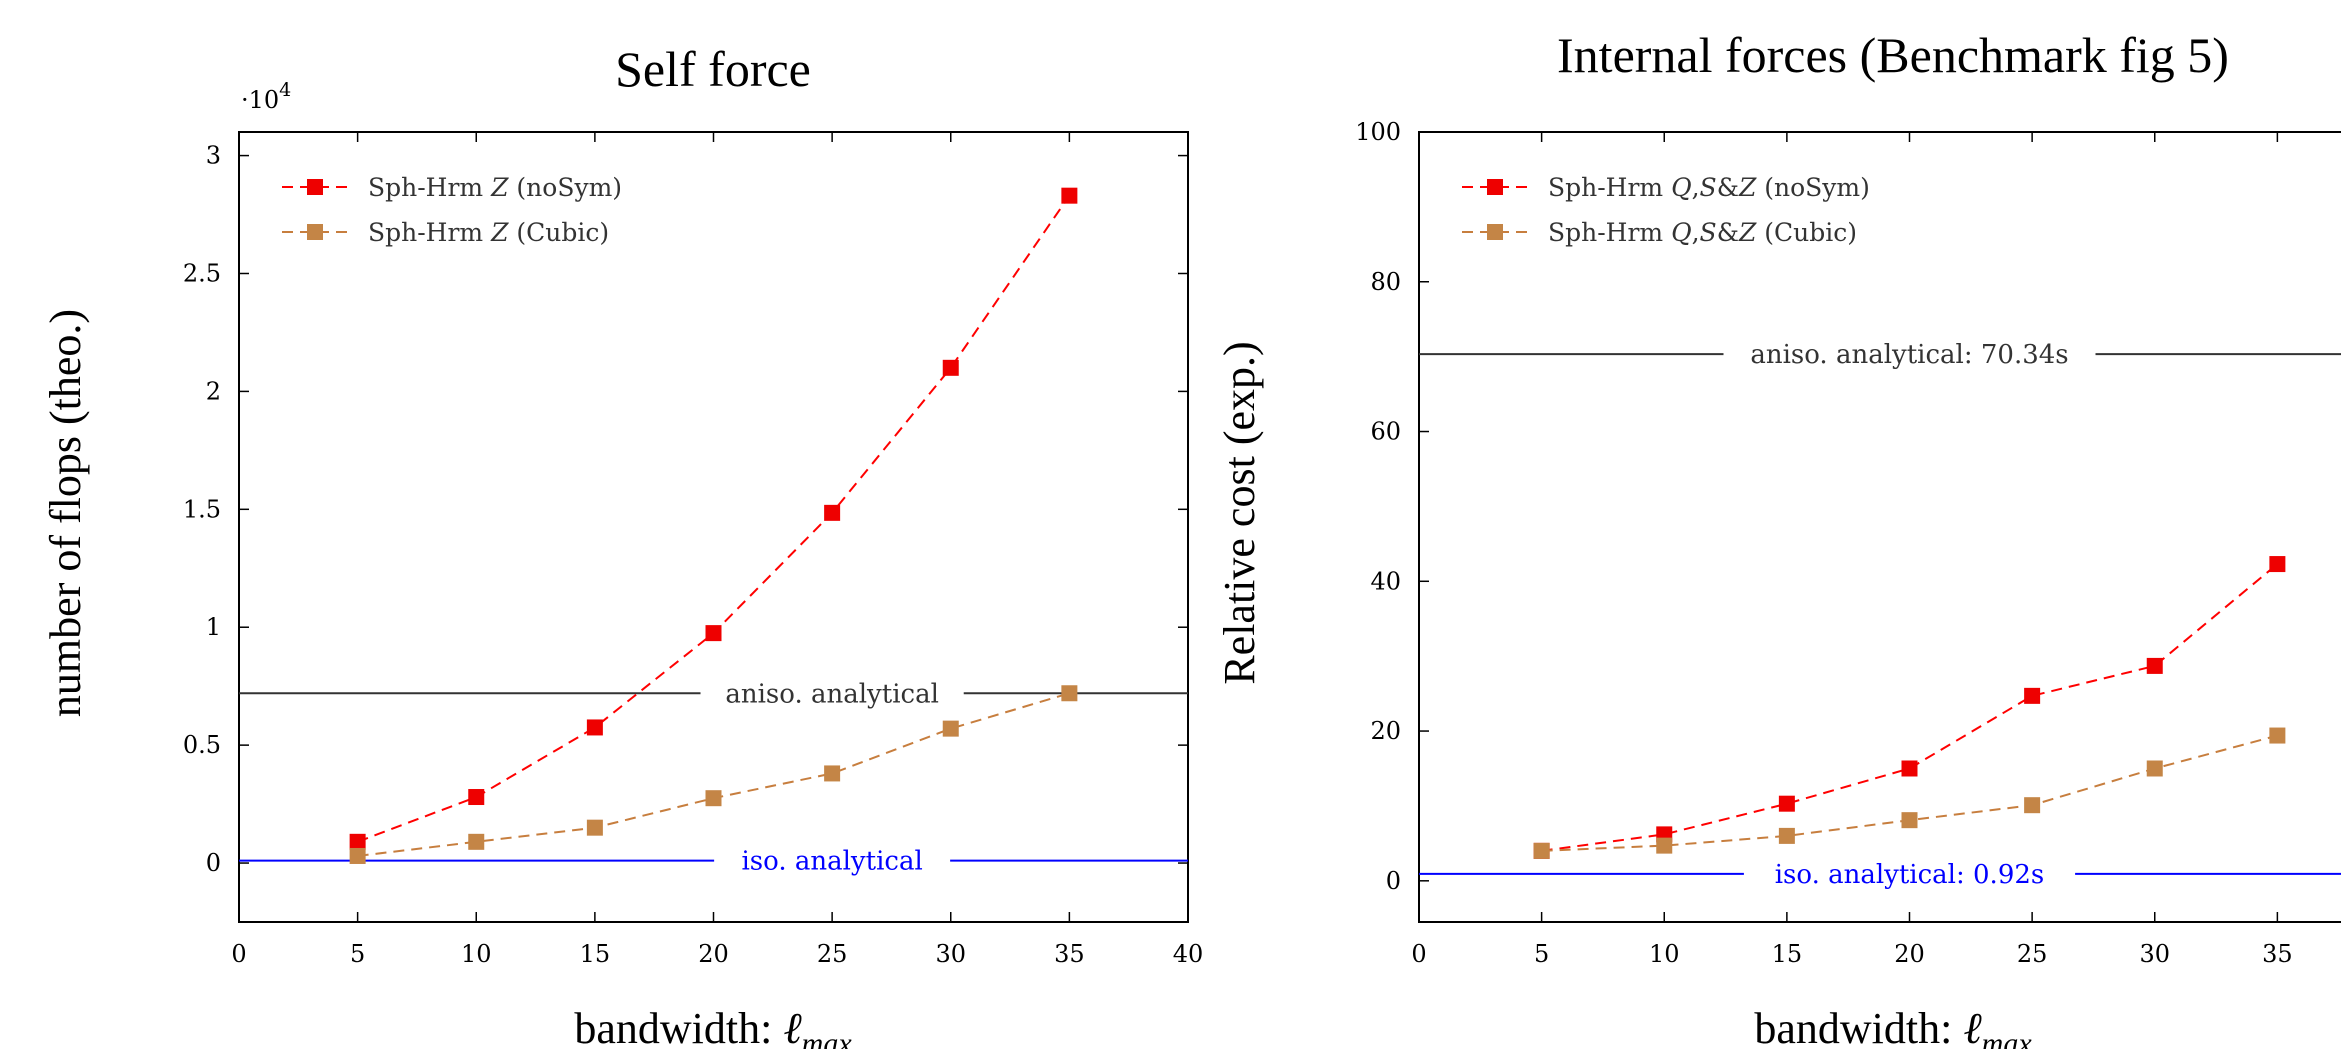 Image resolution: width=2341 pixels, height=1049 pixels. I want to click on y-tick-label: 2.5, so click(202, 273).